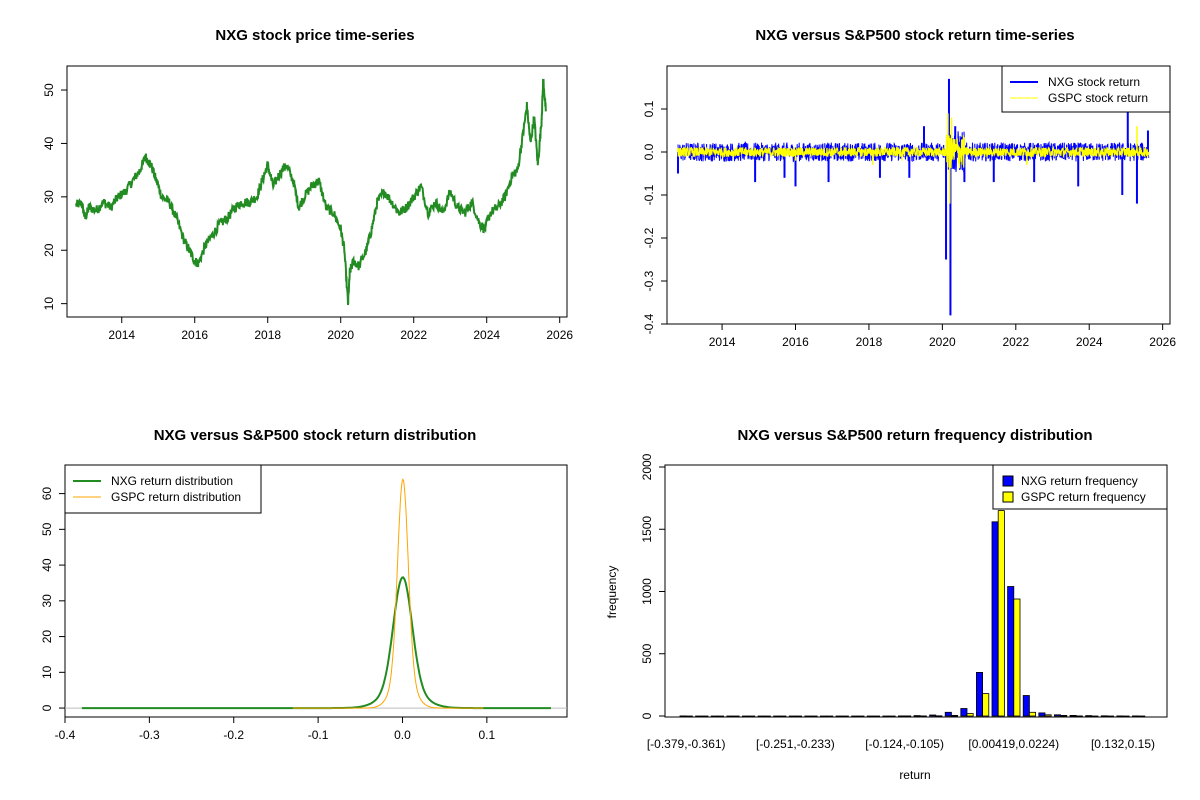  I want to click on x-tick-label: 0.1, so click(487, 735).